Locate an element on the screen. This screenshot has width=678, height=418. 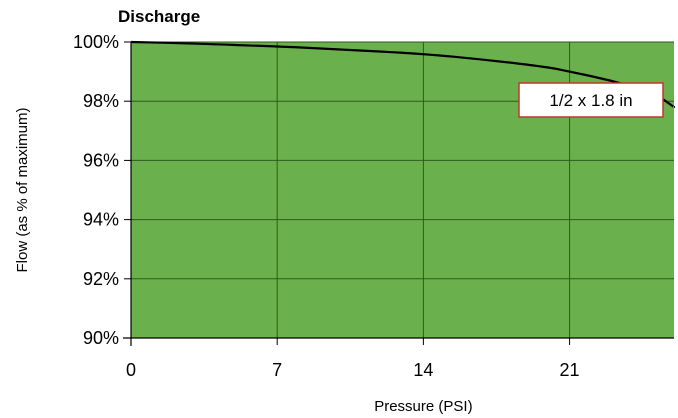
callout-box is located at coordinates (591, 100).